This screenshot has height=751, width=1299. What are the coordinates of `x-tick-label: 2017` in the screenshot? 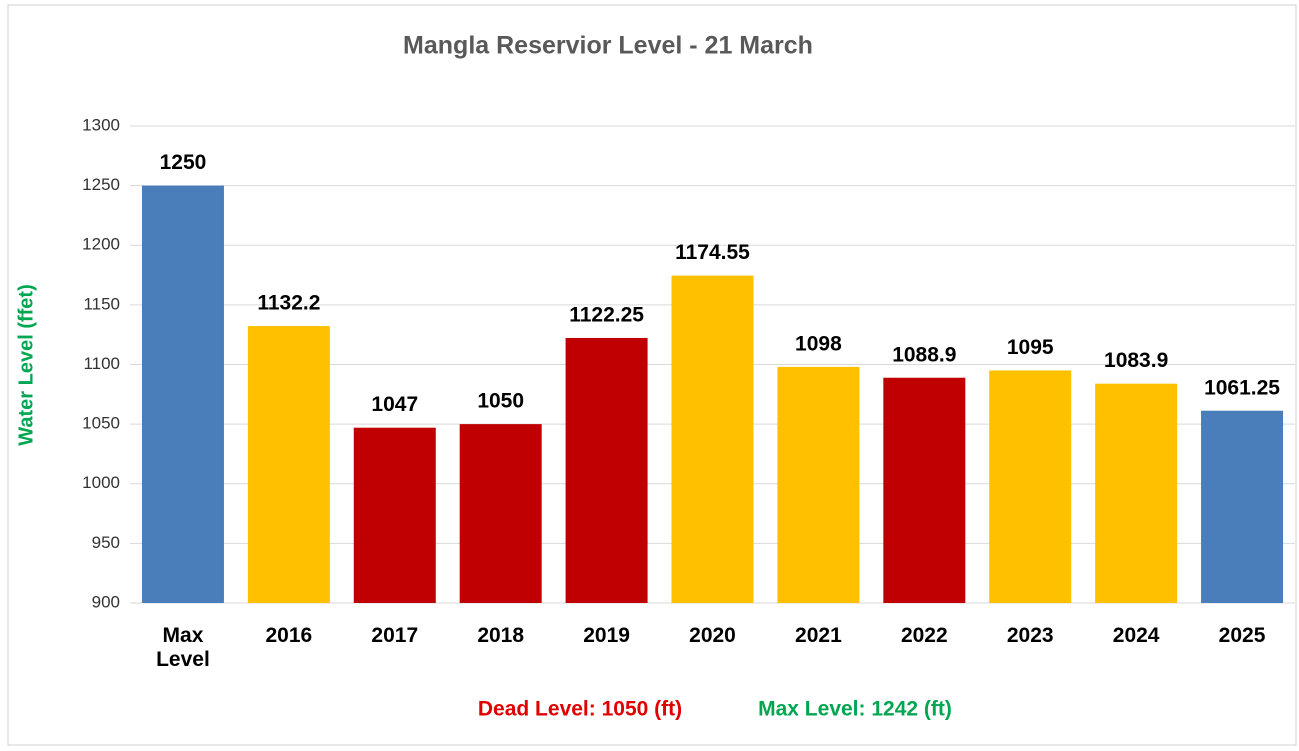 It's located at (395, 635).